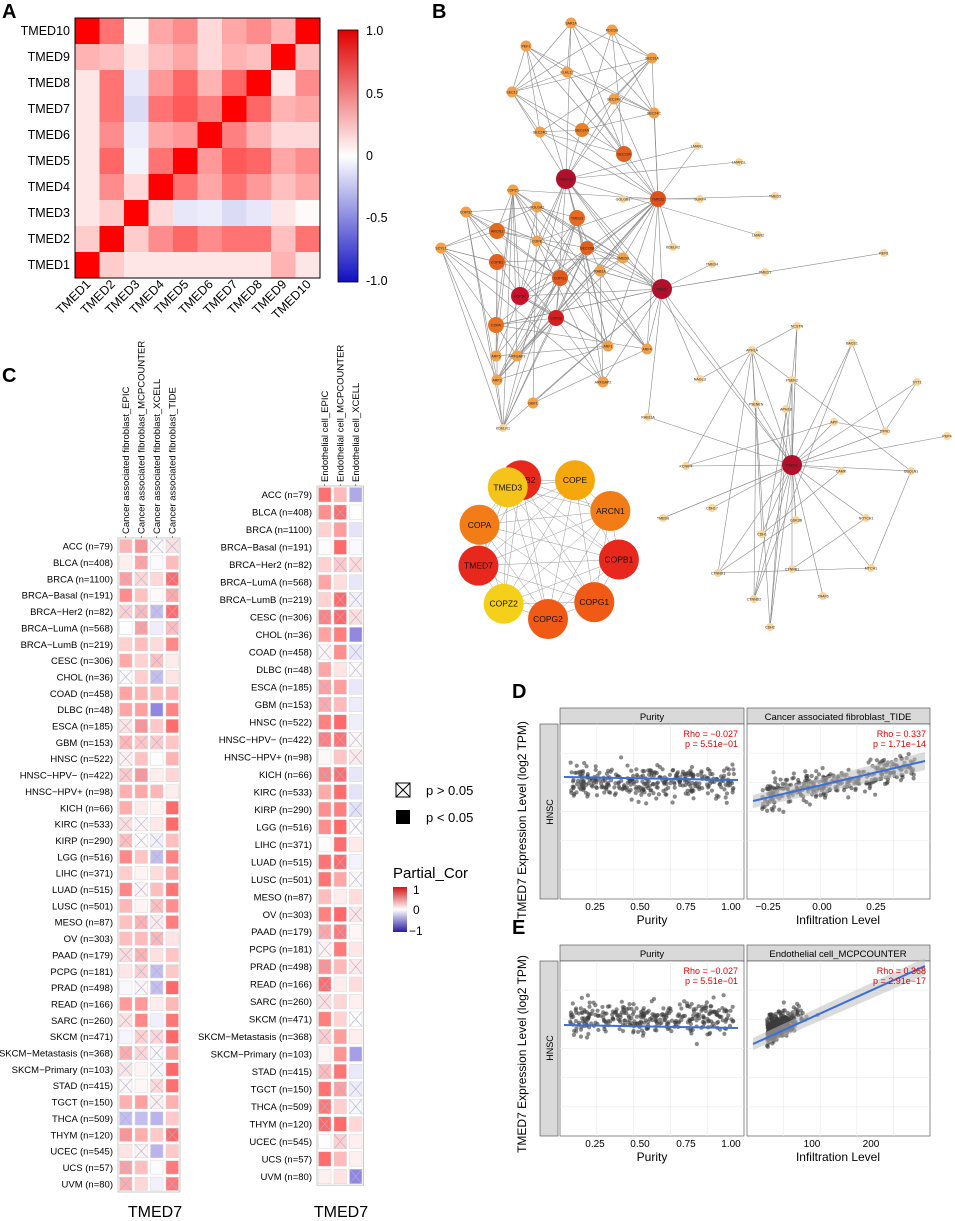 The height and width of the screenshot is (1221, 955). I want to click on panel-label-a: A, so click(9, 12).